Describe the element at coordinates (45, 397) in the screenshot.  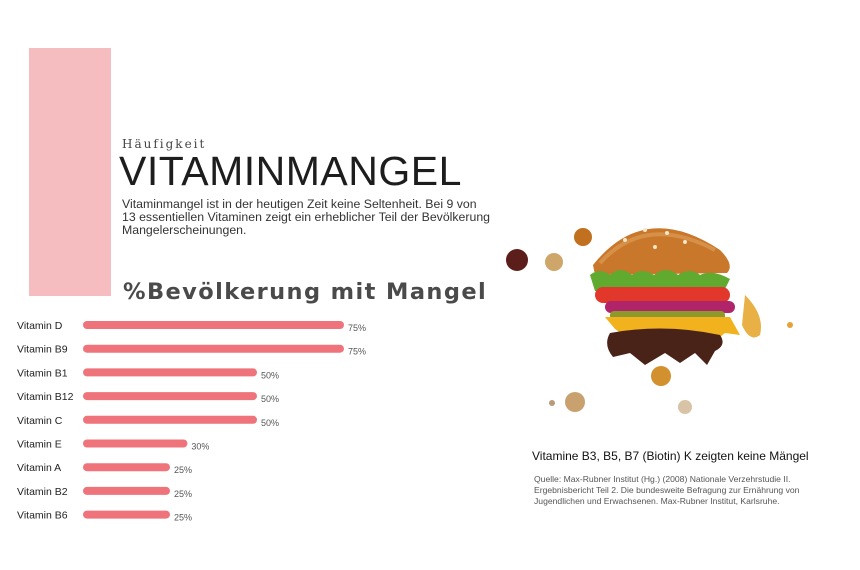
I see `category-label: Vitamin B12` at that location.